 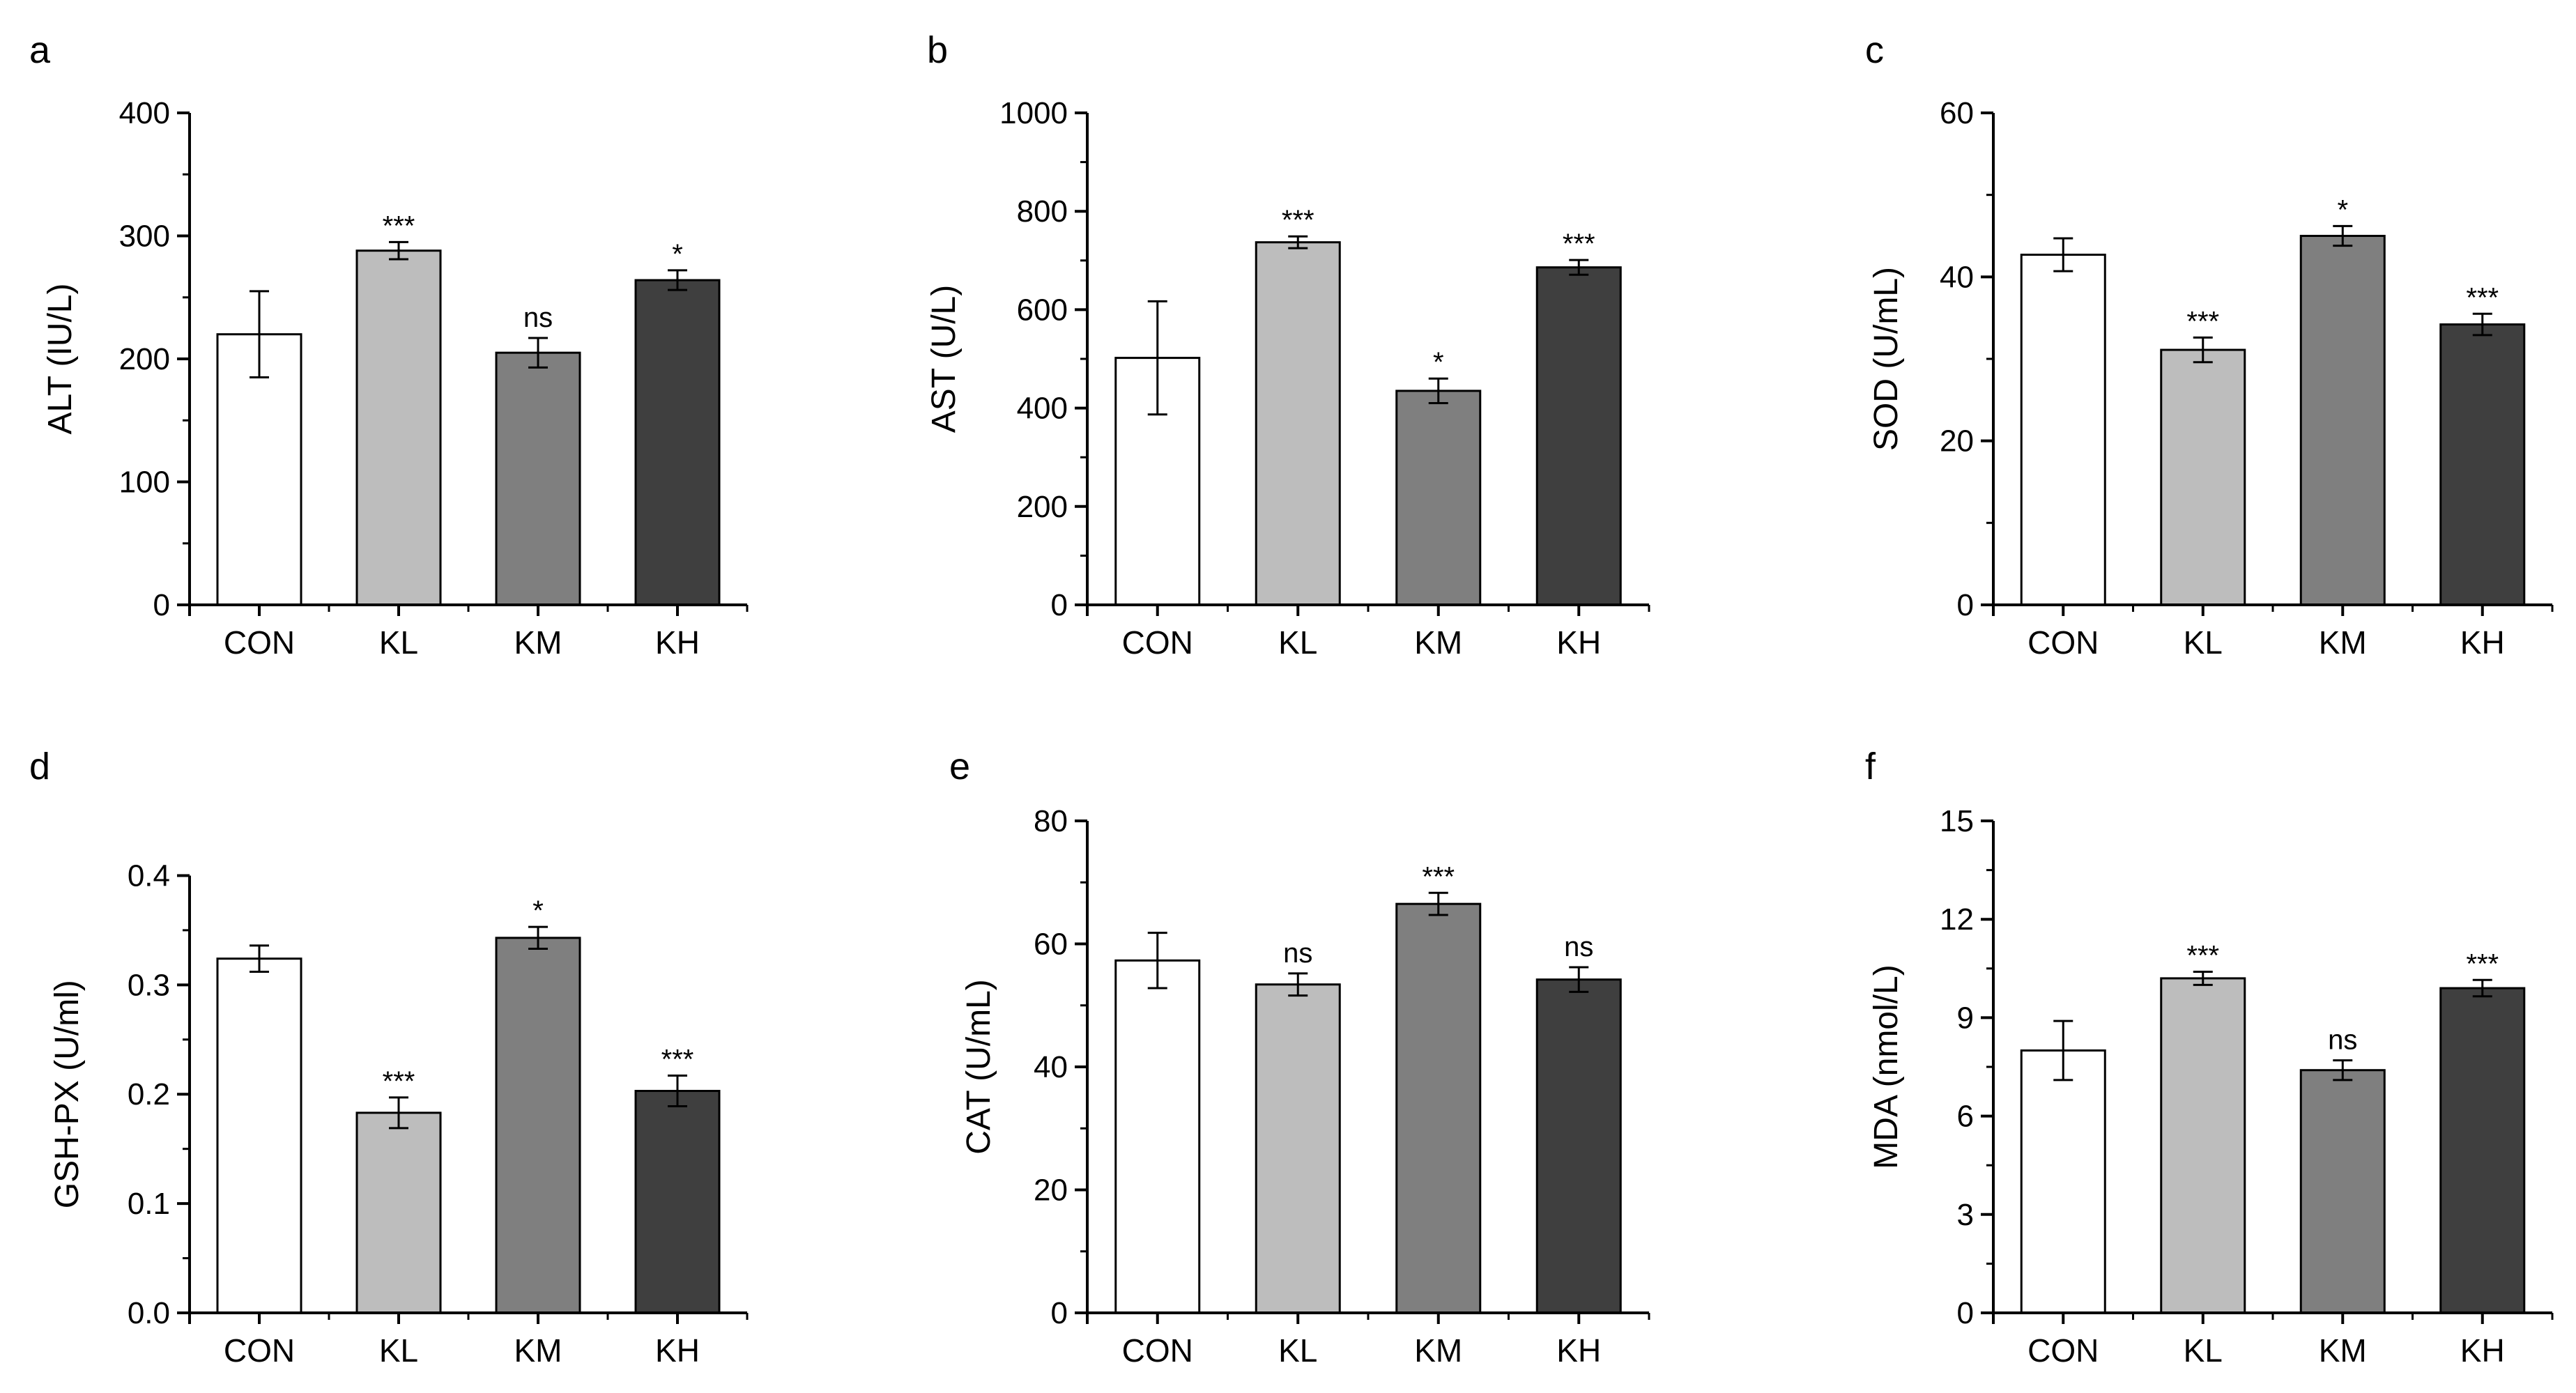 What do you see at coordinates (40, 50) in the screenshot?
I see `panel-letter: a` at bounding box center [40, 50].